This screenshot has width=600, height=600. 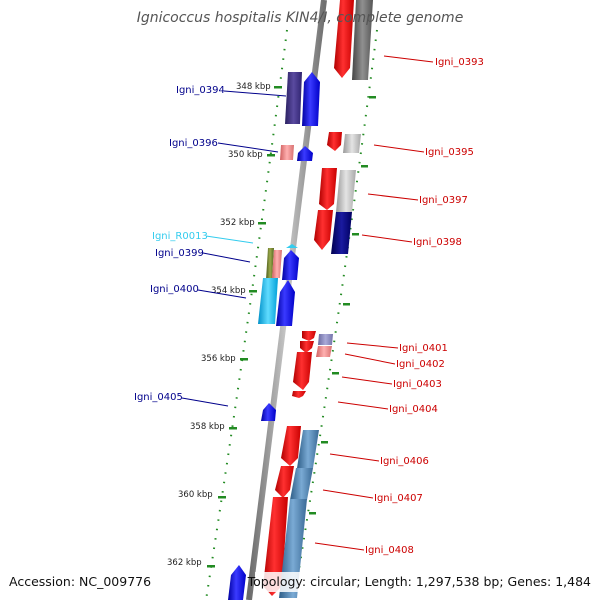 I want to click on kbp-label-356: 356 kbp, so click(x=218, y=359).